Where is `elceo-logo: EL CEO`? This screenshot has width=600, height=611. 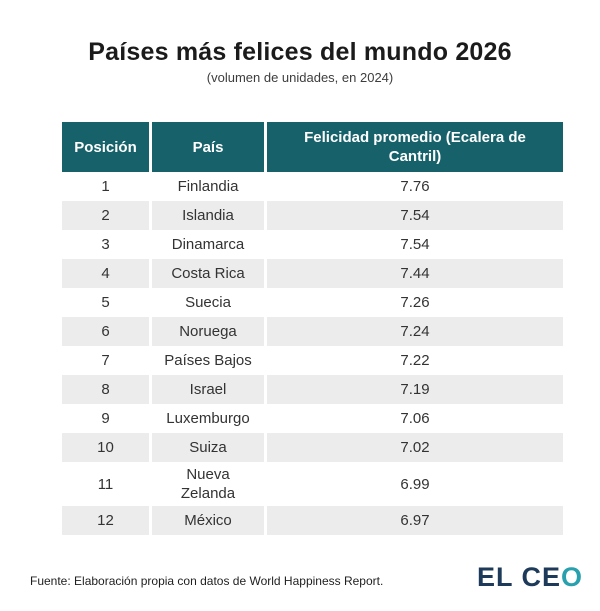
elceo-logo: EL CEO is located at coordinates (530, 577).